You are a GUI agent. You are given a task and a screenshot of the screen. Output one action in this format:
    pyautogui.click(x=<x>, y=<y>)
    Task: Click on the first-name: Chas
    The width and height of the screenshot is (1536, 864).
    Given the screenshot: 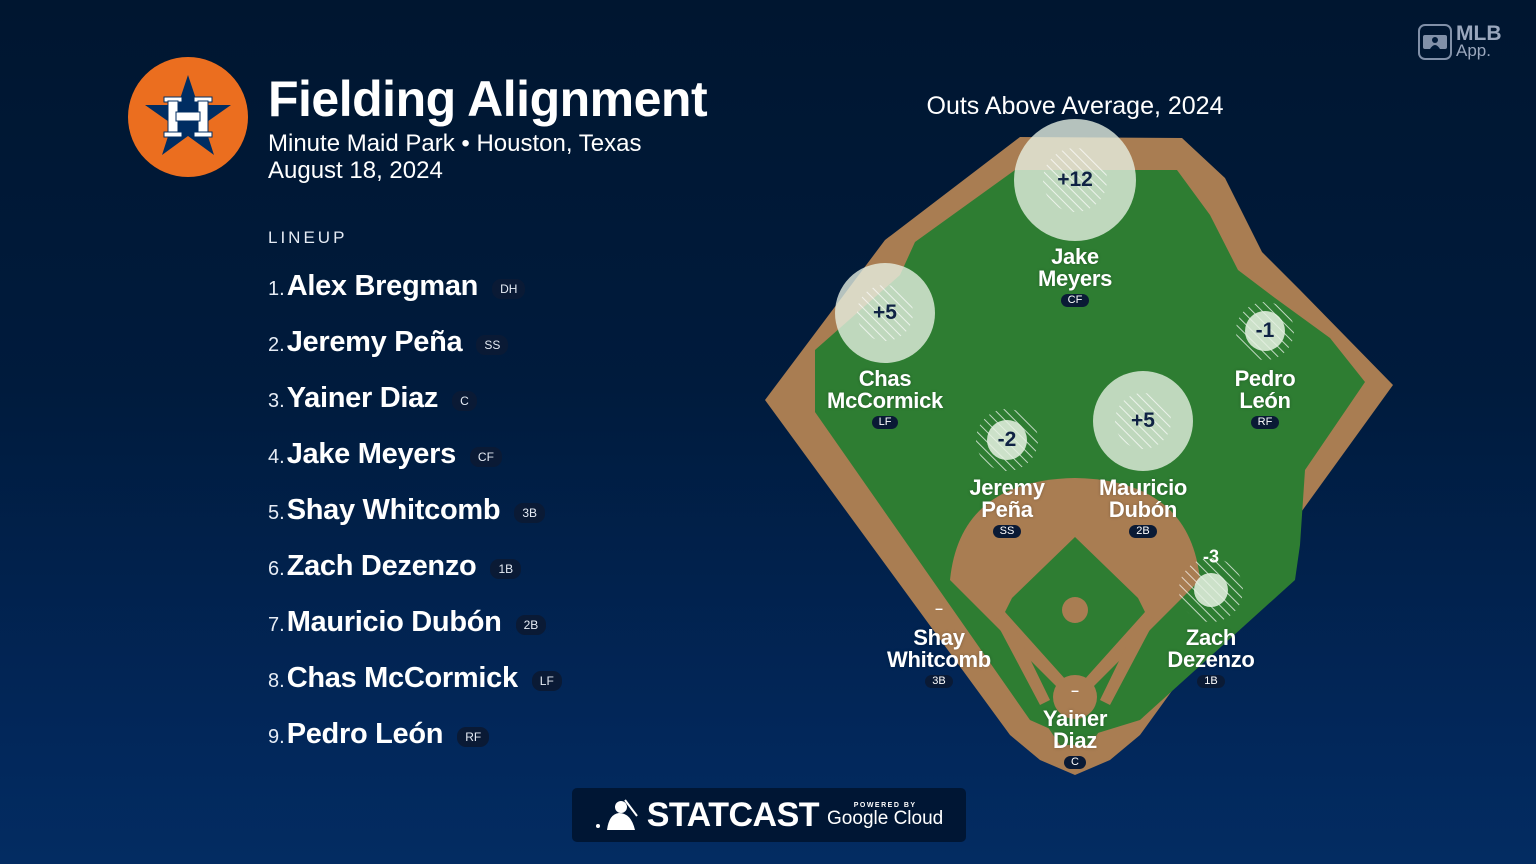 What is the action you would take?
    pyautogui.click(x=885, y=378)
    